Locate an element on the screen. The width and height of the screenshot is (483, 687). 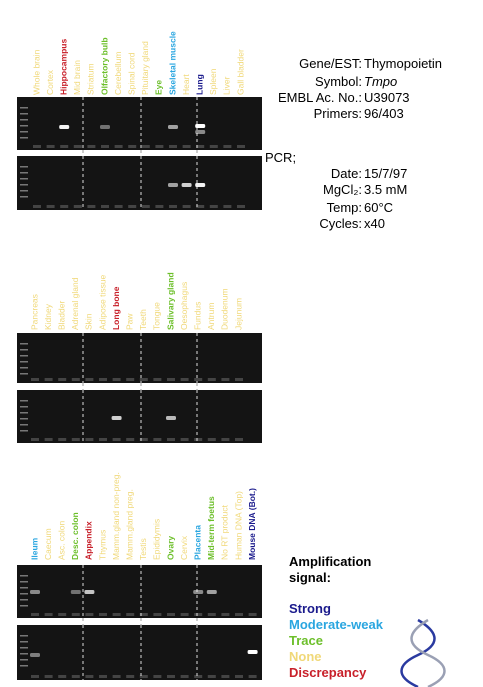
lane-label: Tongue is located at coordinates (157, 316).